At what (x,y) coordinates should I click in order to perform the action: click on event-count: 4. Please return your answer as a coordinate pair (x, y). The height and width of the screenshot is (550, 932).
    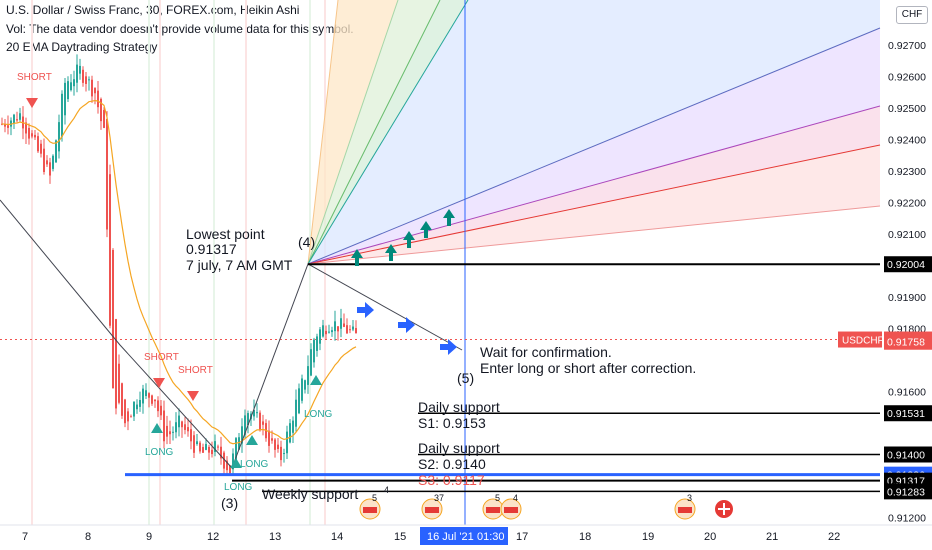
    Looking at the image, I should click on (515, 498).